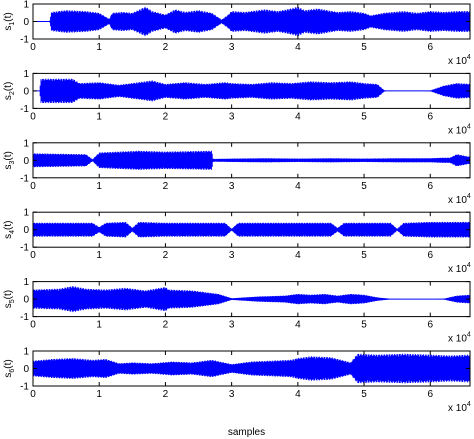 The height and width of the screenshot is (439, 474). Describe the element at coordinates (246, 432) in the screenshot. I see `x-axis-label: samples` at that location.